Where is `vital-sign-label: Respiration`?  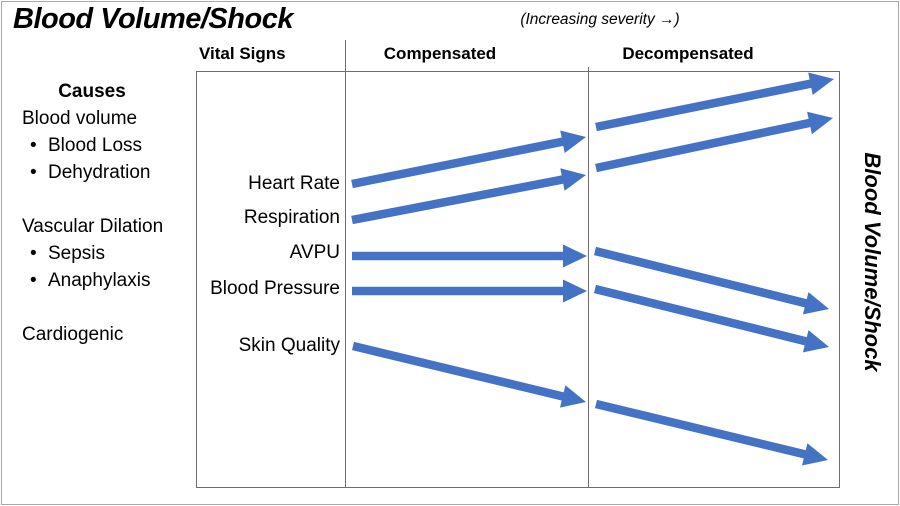
vital-sign-label: Respiration is located at coordinates (291, 217).